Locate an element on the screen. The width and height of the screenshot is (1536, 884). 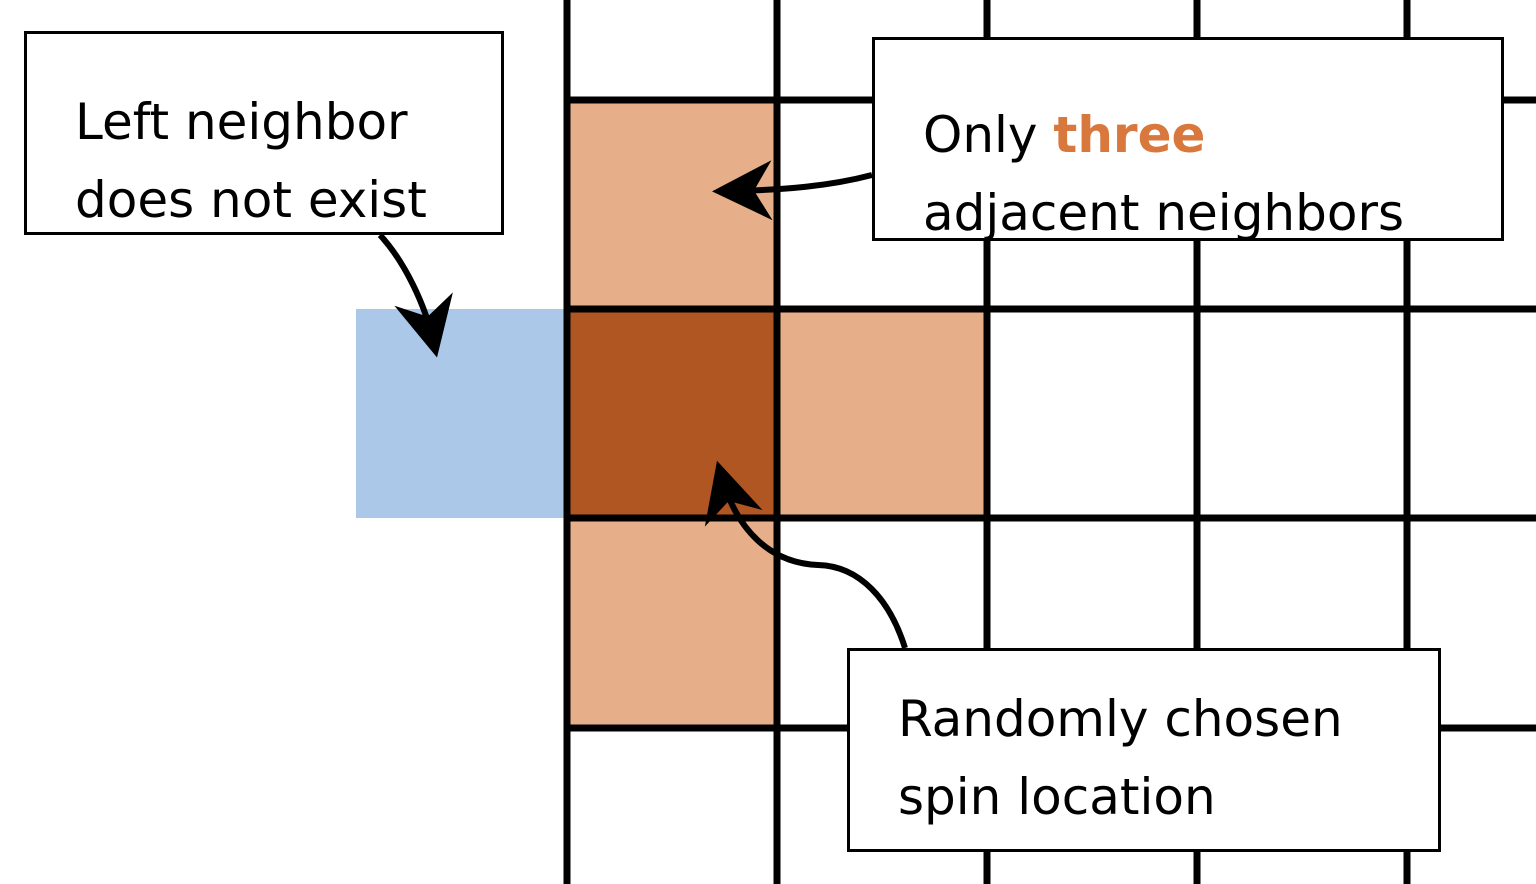
chosen-spin-cell is located at coordinates (672, 413).